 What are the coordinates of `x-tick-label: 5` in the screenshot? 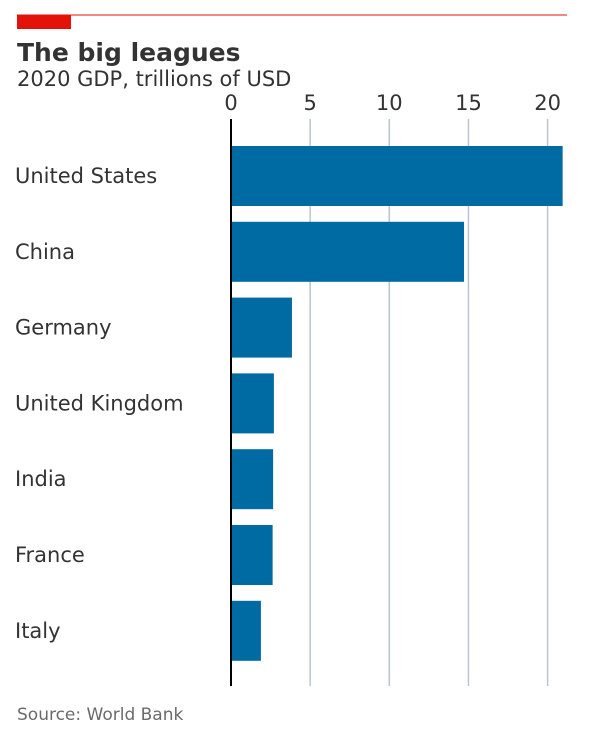 It's located at (309, 103).